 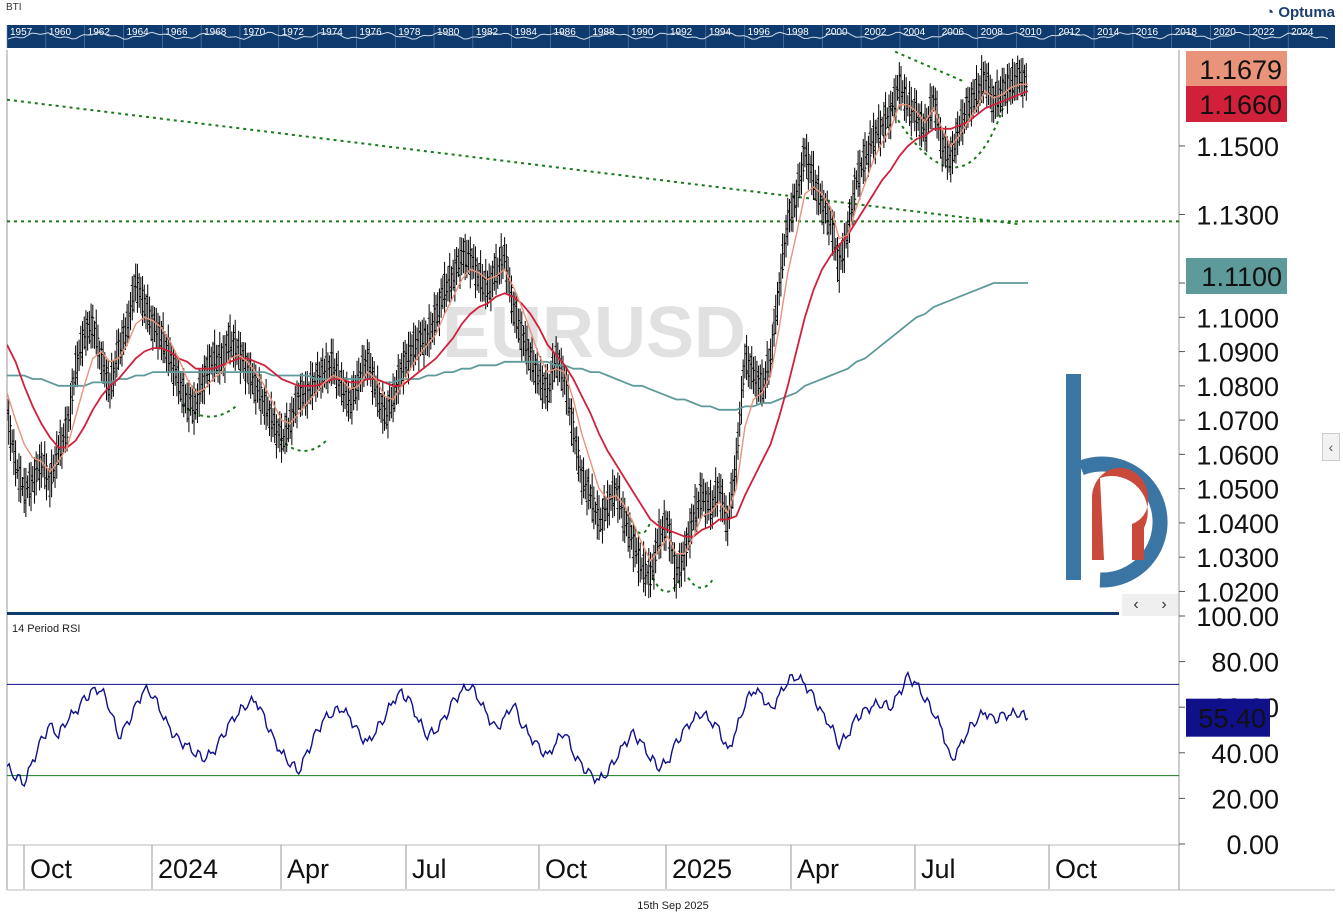 I want to click on rsi-title: 14 Period RSI, so click(x=46, y=629).